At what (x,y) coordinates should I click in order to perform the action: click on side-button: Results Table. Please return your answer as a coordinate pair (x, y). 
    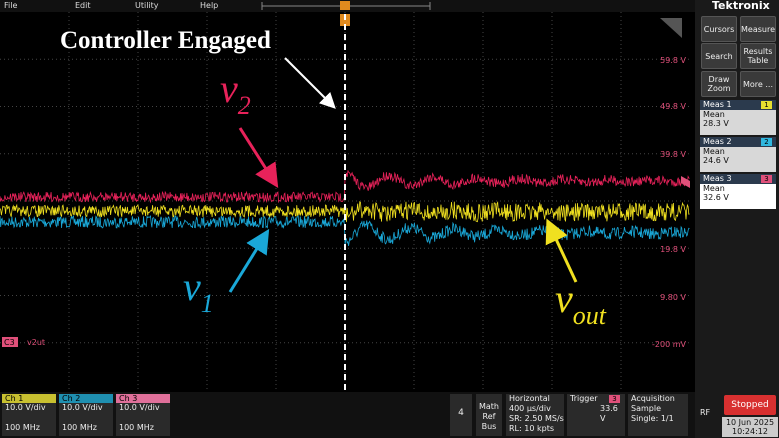
    Looking at the image, I should click on (758, 56).